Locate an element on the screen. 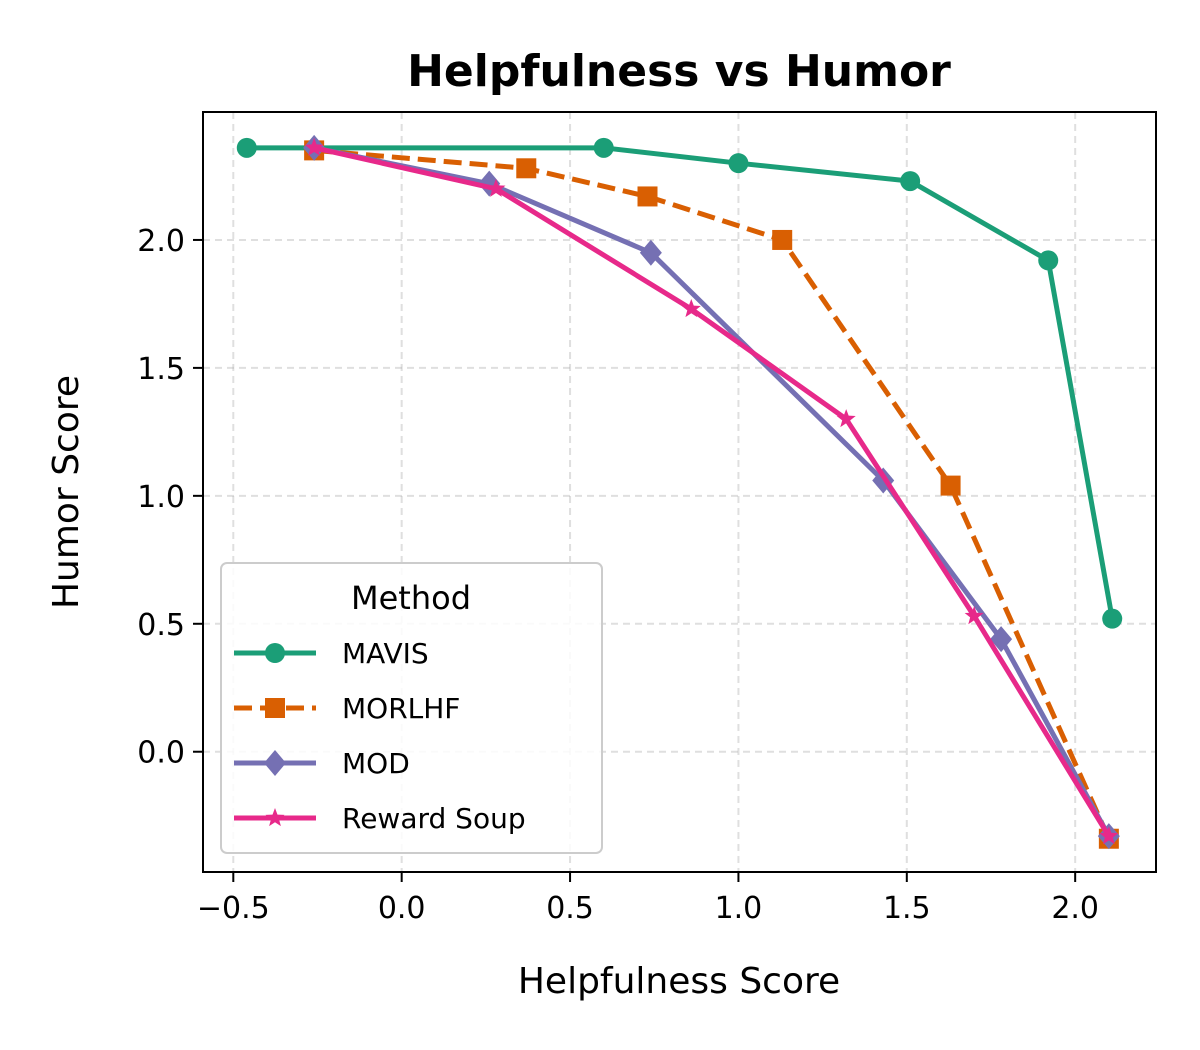  legend-box is located at coordinates (411, 708).